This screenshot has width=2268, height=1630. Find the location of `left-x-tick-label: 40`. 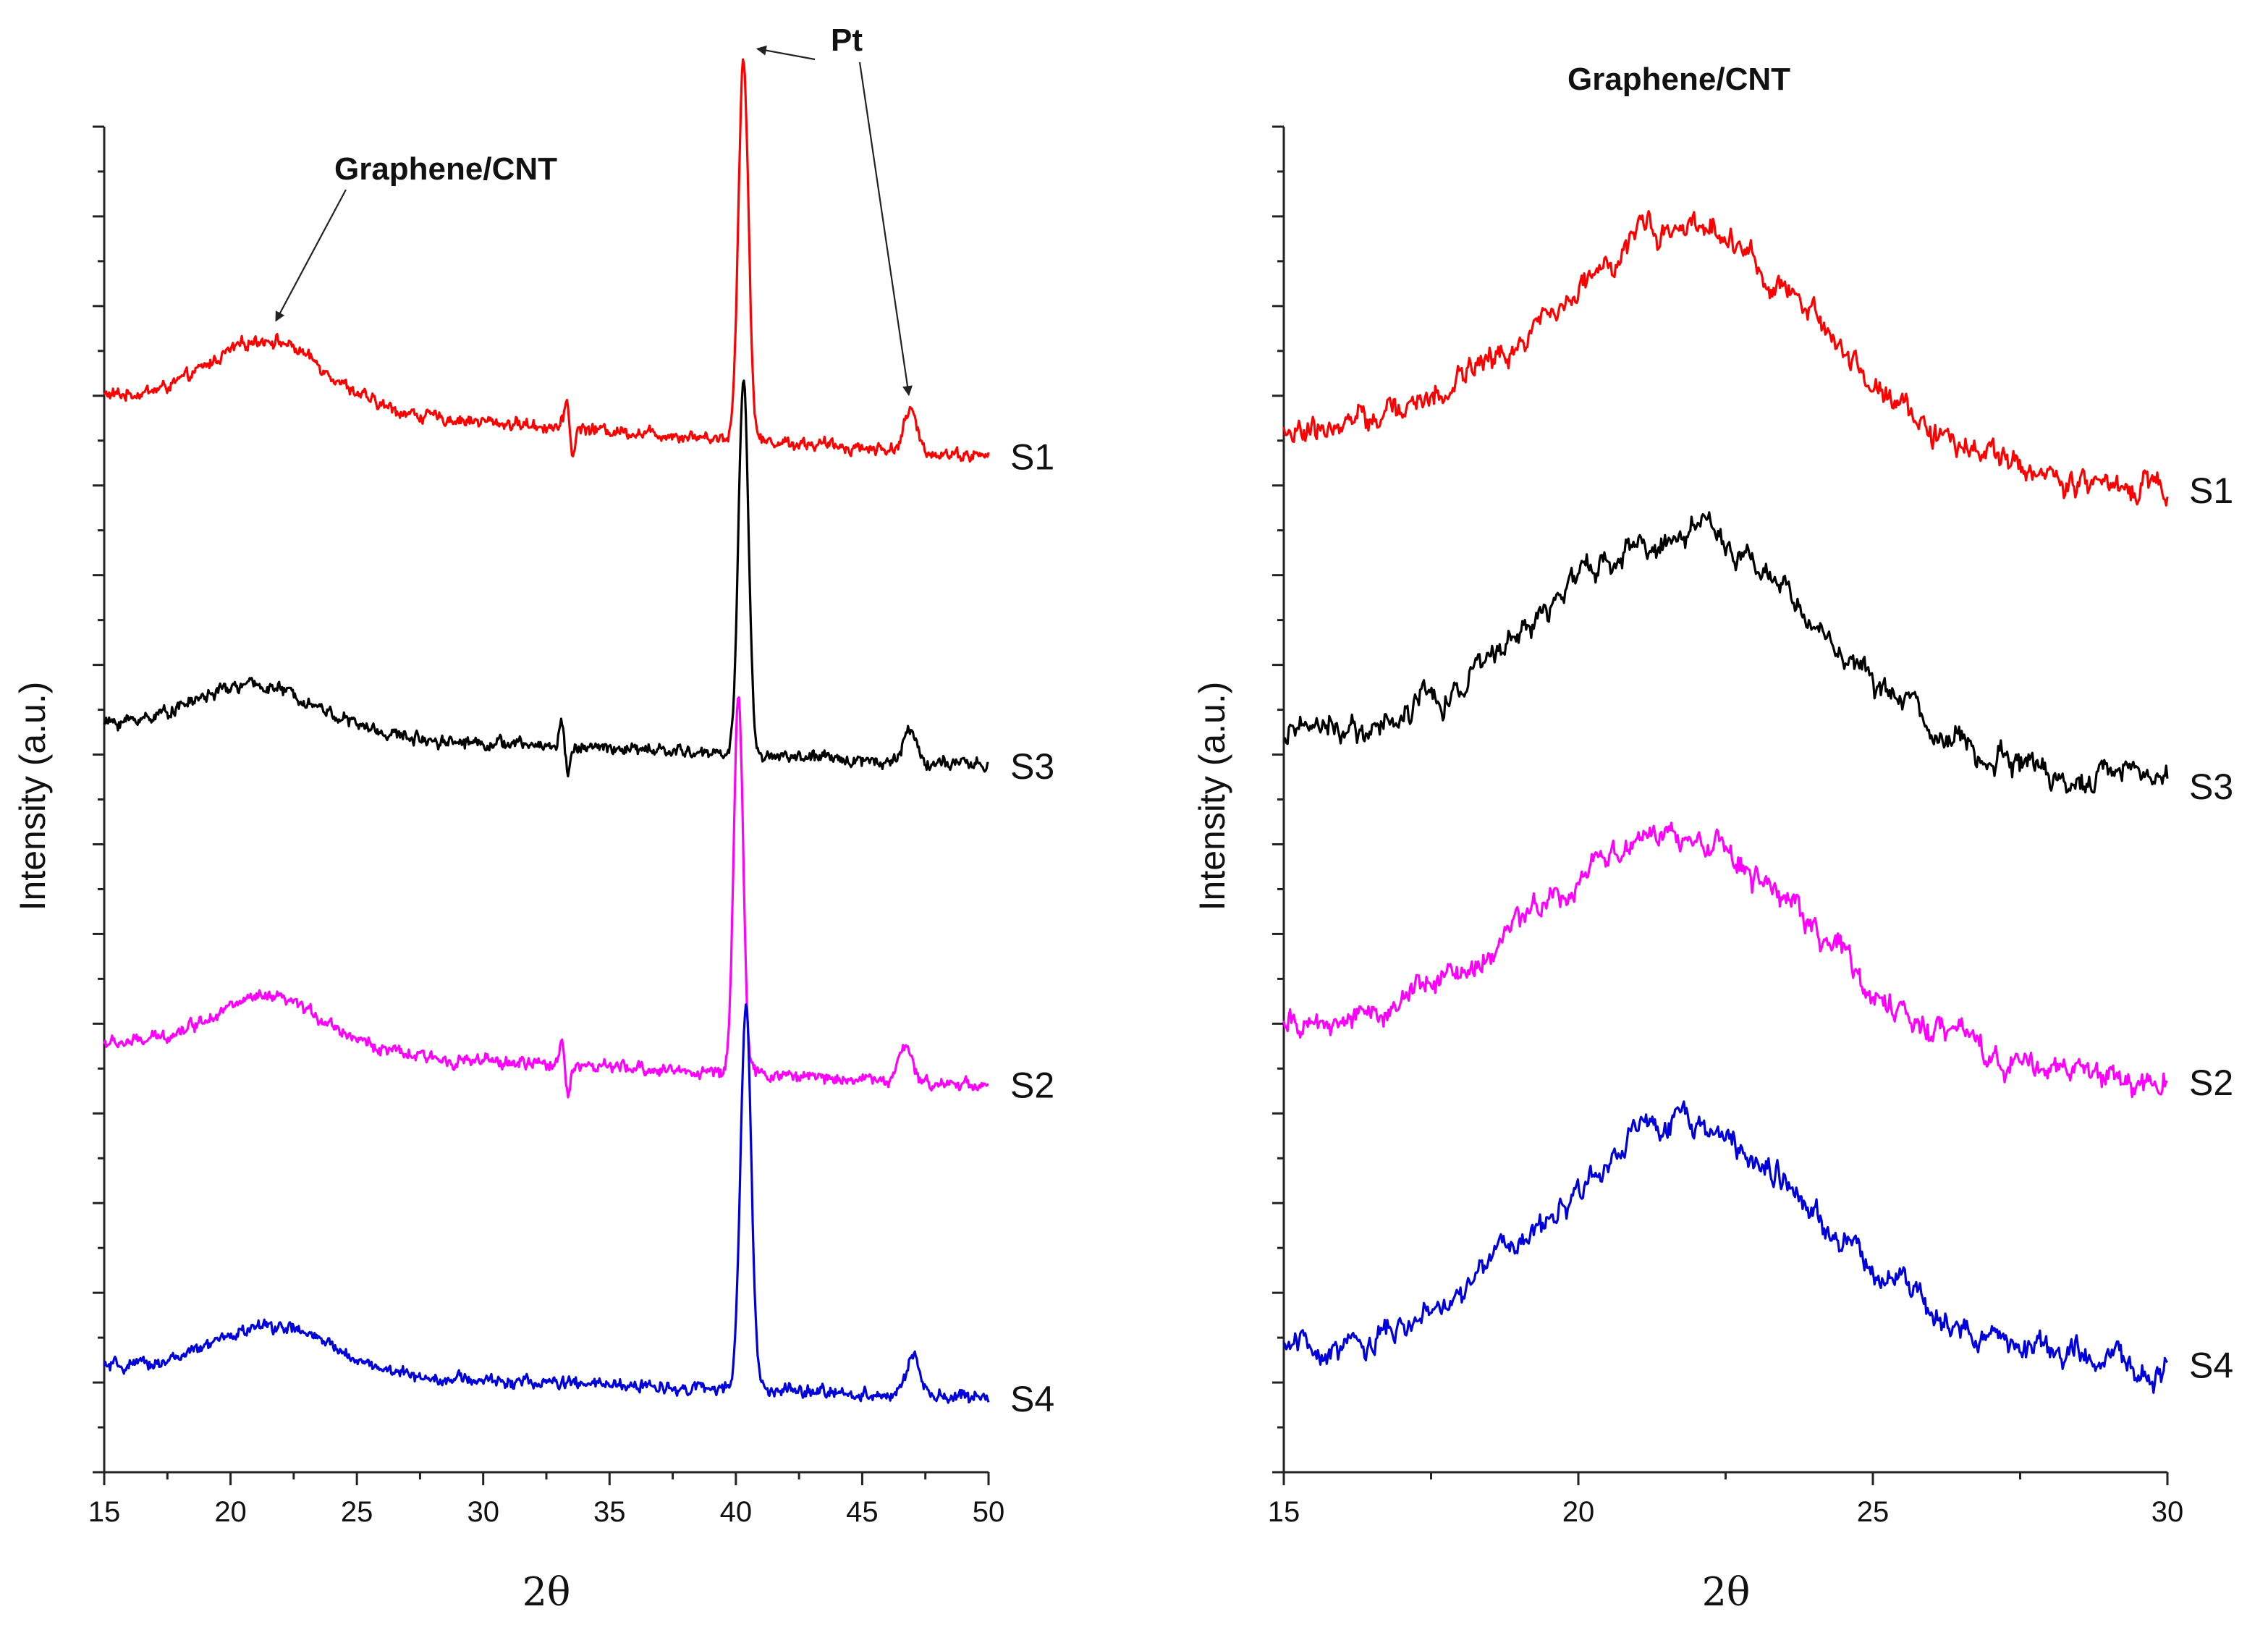

left-x-tick-label: 40 is located at coordinates (736, 1512).